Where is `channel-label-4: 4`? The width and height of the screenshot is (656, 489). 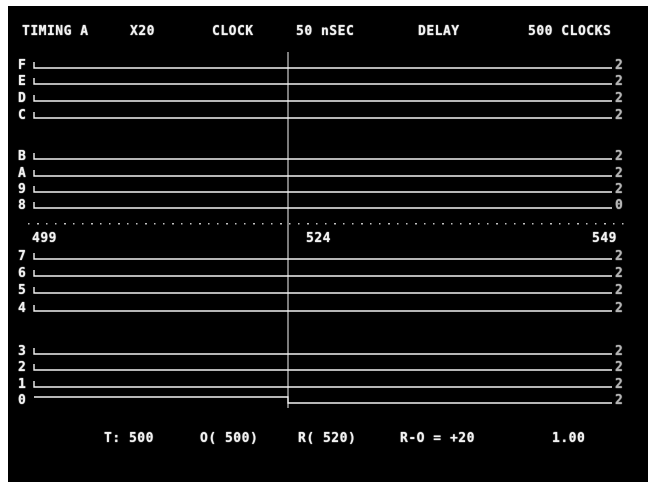
channel-label-4: 4 is located at coordinates (22, 308).